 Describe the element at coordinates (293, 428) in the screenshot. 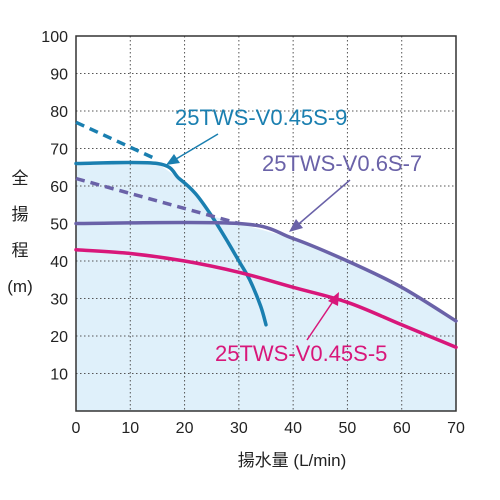

I see `x-tick-label: 40` at that location.